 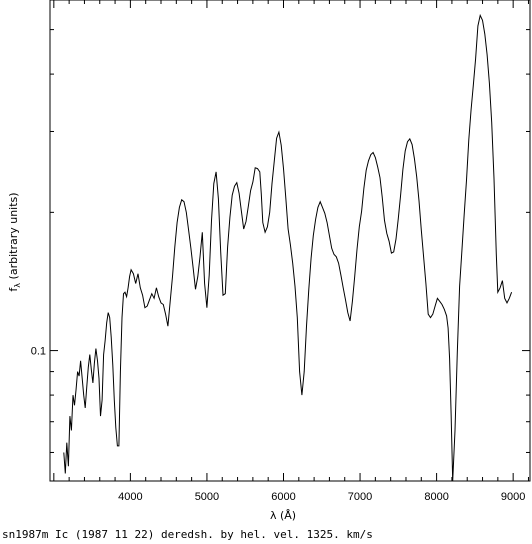 What do you see at coordinates (283, 515) in the screenshot?
I see `x-axis-title: λ (Å)` at bounding box center [283, 515].